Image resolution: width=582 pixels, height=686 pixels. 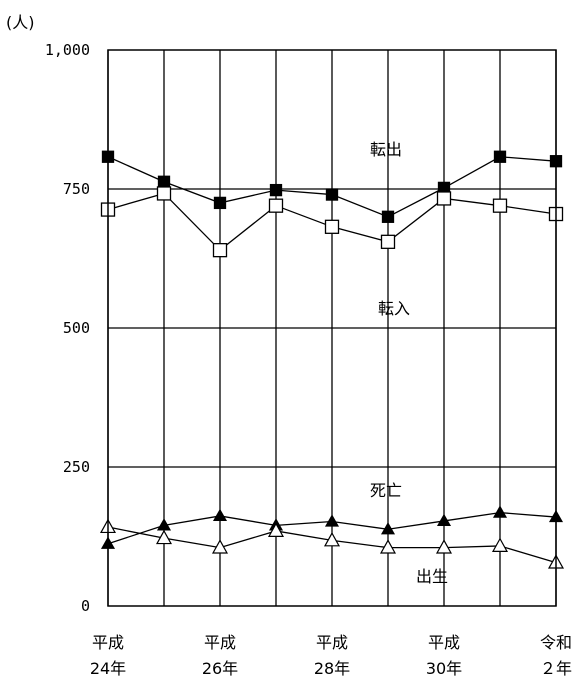 I want to click on series-label-tennyu: 転入, so click(x=394, y=308).